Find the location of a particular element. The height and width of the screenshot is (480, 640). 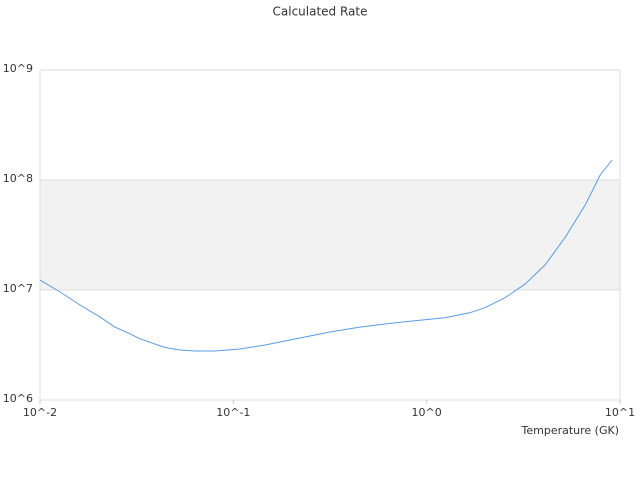

x-tick-label: 10^0 is located at coordinates (427, 412).